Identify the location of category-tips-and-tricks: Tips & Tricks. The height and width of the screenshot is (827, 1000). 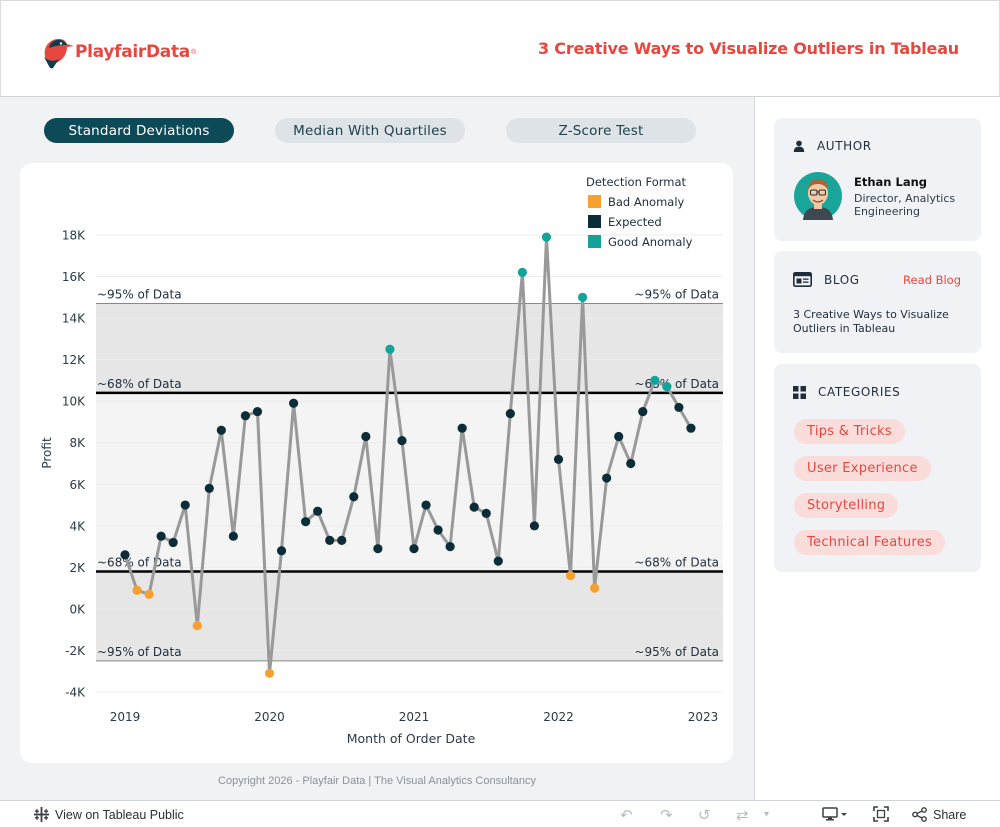
(849, 431).